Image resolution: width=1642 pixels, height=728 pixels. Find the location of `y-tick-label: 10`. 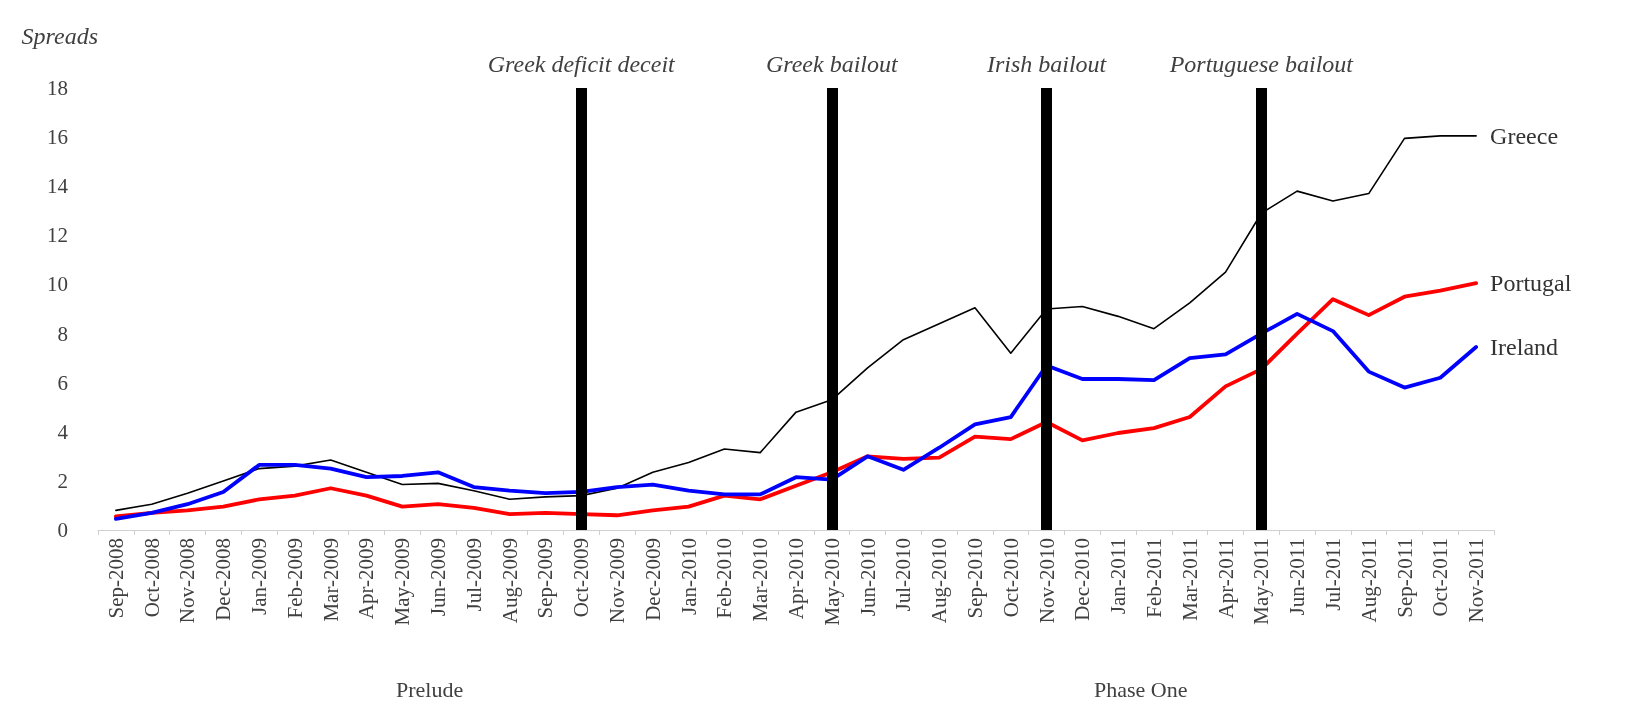

y-tick-label: 10 is located at coordinates (57, 284).